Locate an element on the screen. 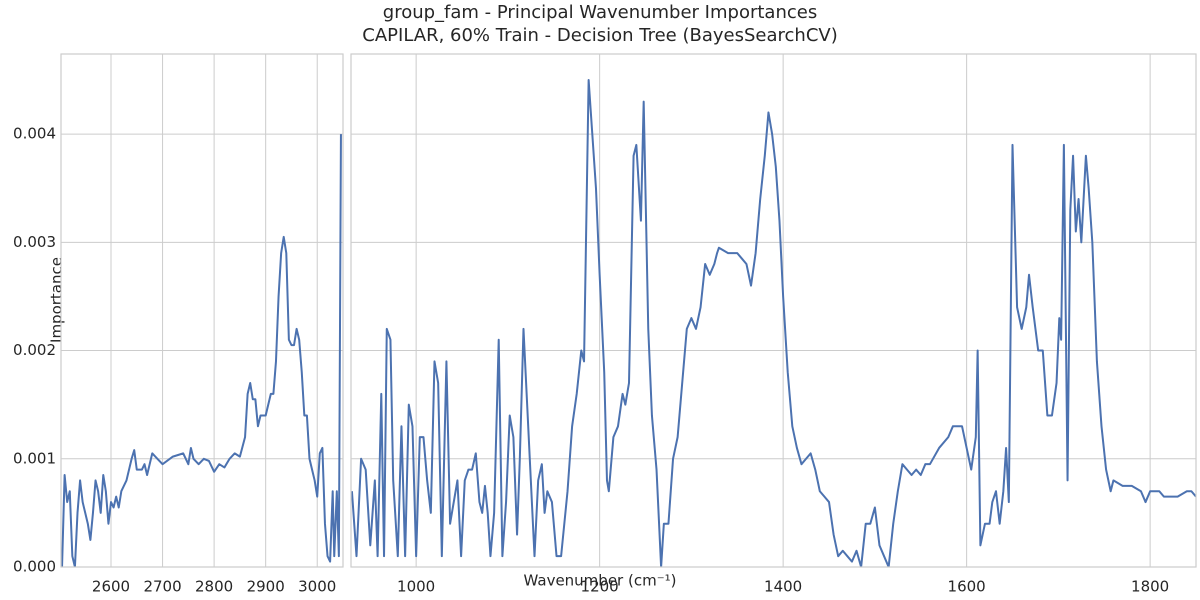 The width and height of the screenshot is (1200, 600). x-tick-label: 1400 is located at coordinates (783, 587).